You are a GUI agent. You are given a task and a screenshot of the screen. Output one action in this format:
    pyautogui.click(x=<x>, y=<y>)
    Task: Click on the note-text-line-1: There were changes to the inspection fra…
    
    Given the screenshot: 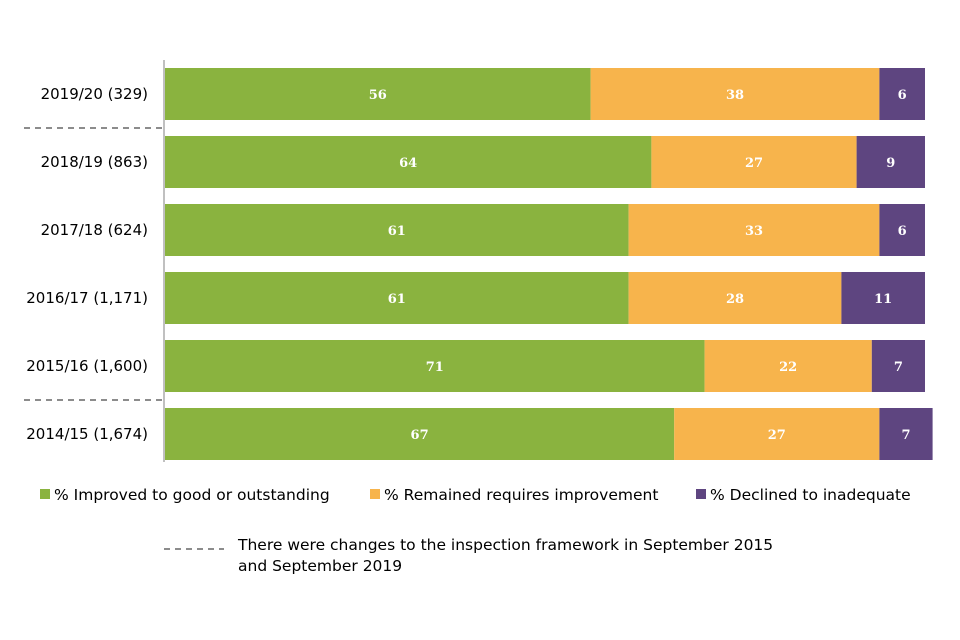 What is the action you would take?
    pyautogui.click(x=505, y=545)
    